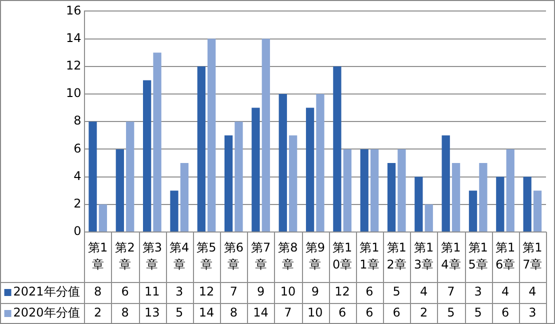 The image size is (555, 324). What do you see at coordinates (78, 231) in the screenshot?
I see `y-tick-label: 0` at bounding box center [78, 231].